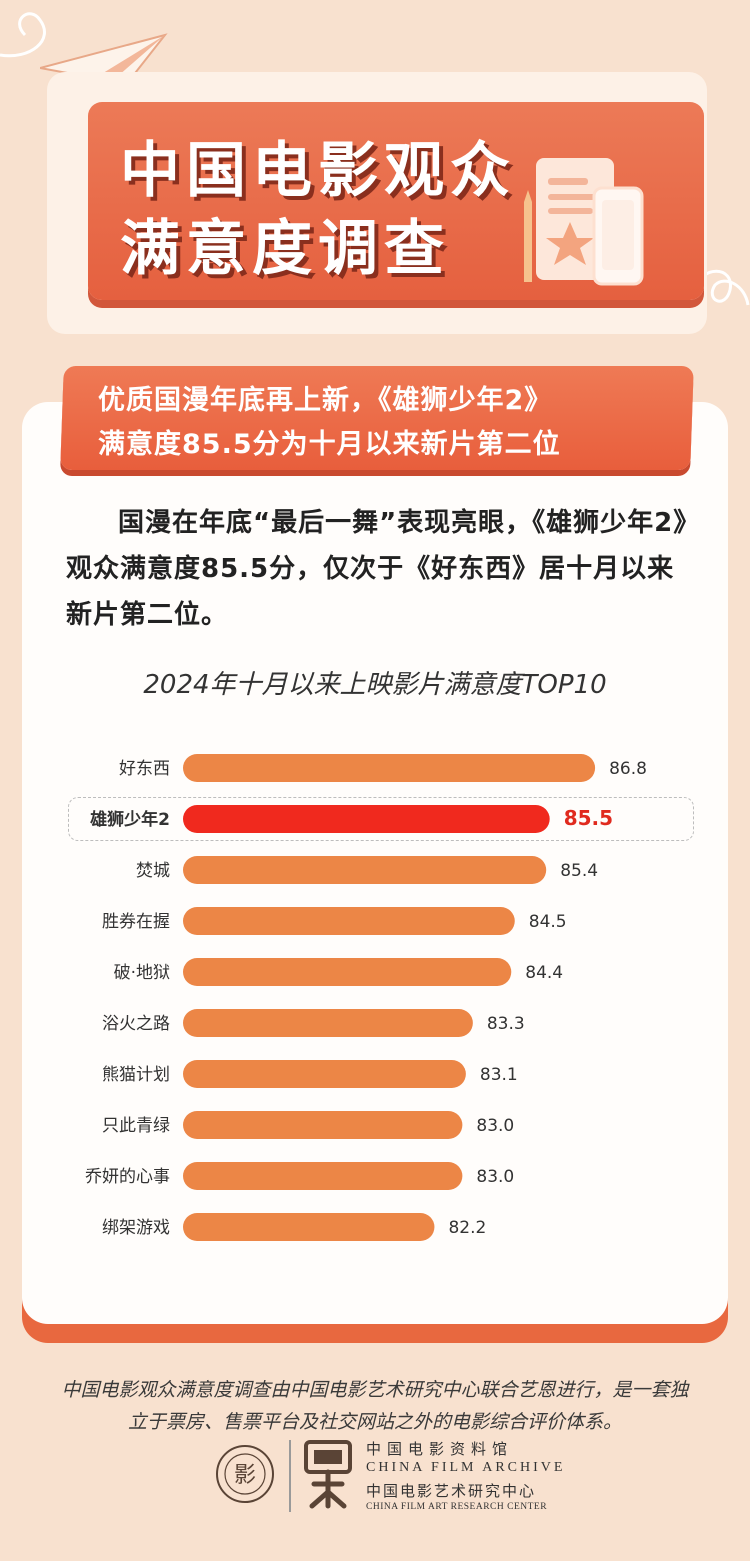  Describe the element at coordinates (457, 1507) in the screenshot. I see `org-name-en-2: CHINA FILM ART RESEARCH CENTER` at that location.